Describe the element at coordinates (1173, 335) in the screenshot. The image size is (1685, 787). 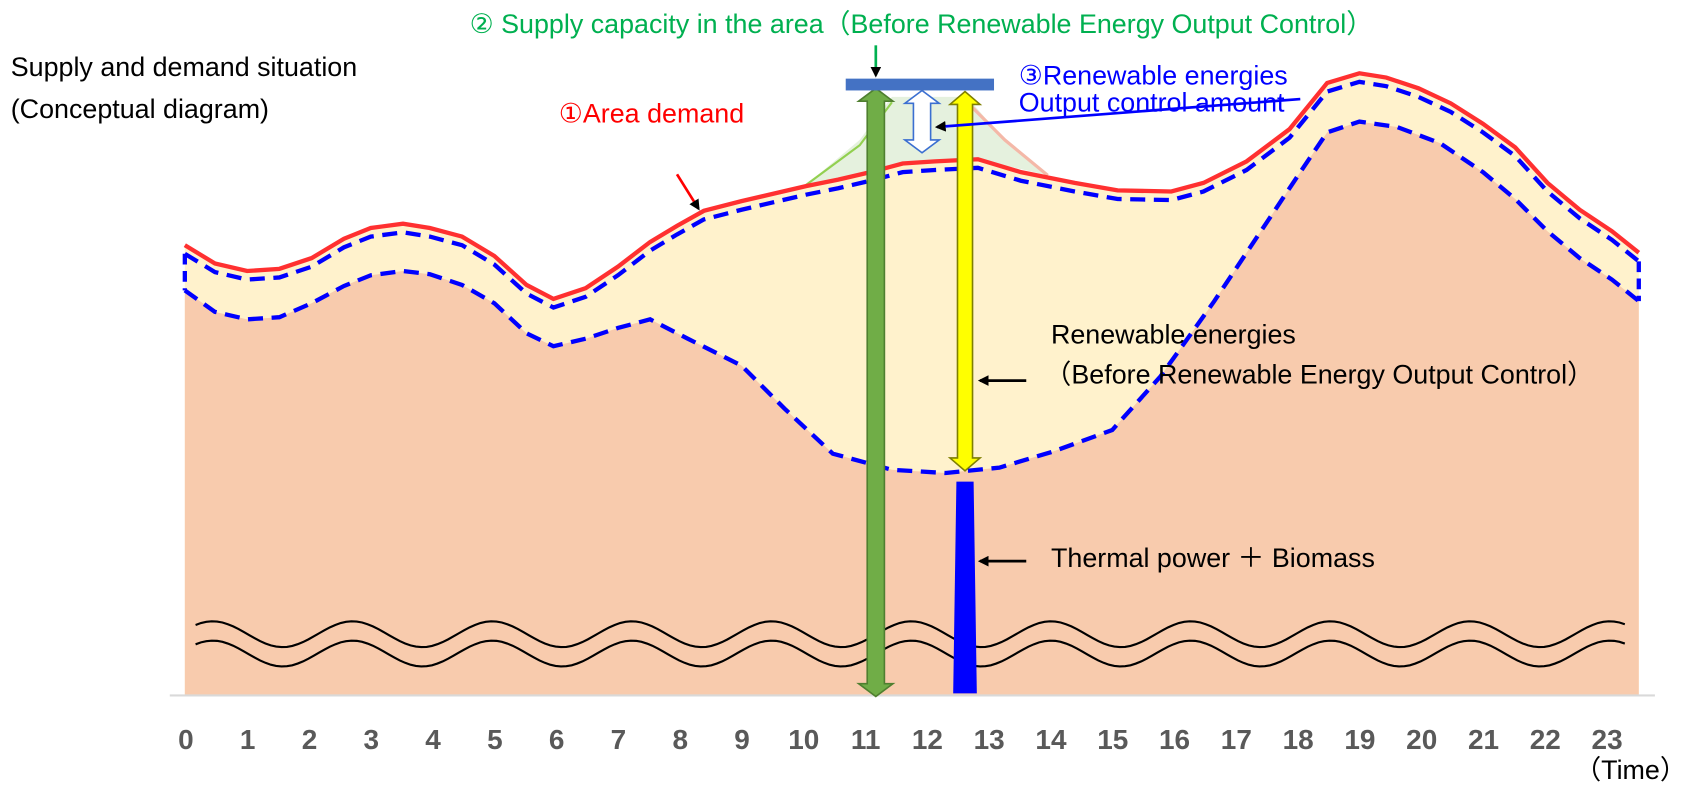
I see `renewable-label: Renewable energies` at that location.